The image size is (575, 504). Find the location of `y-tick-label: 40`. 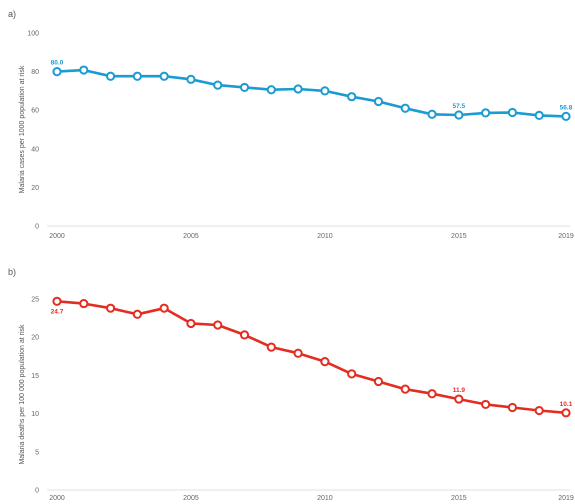

y-tick-label: 40 is located at coordinates (35, 149).